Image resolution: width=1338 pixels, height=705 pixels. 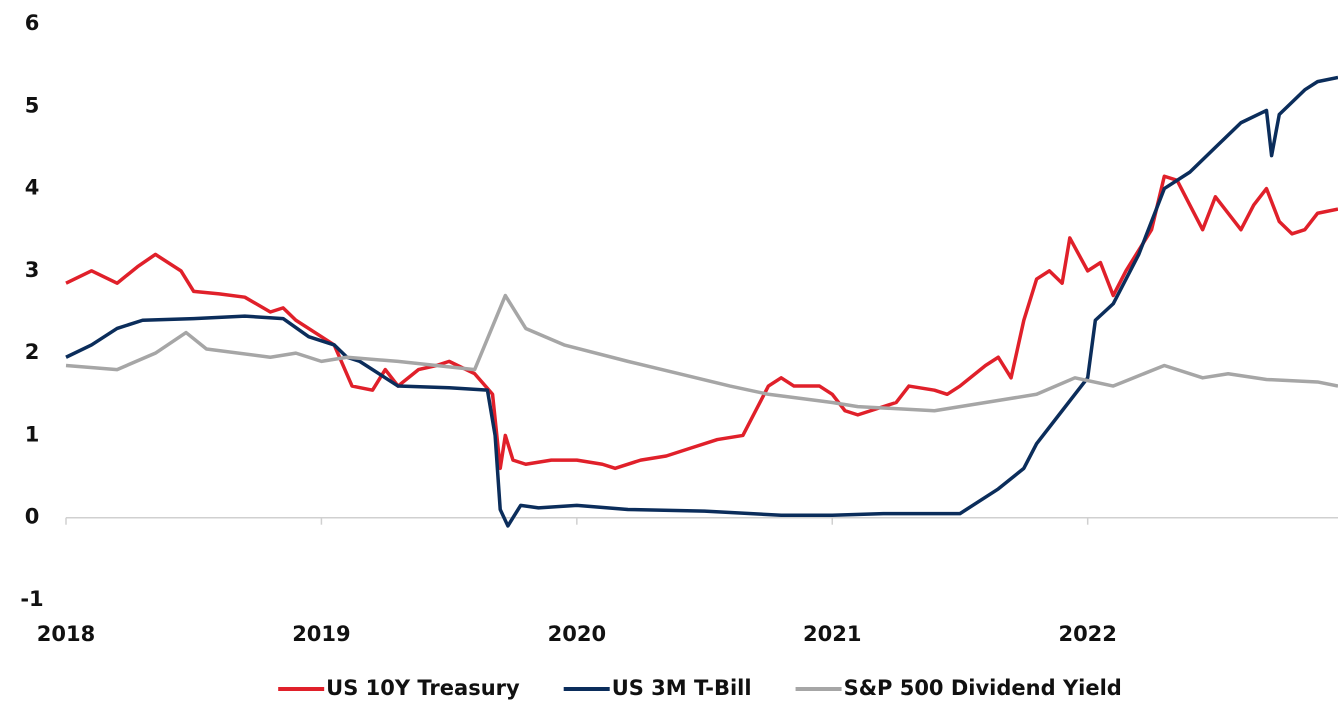 I want to click on legend-label: US 10Y Treasury, so click(x=423, y=688).